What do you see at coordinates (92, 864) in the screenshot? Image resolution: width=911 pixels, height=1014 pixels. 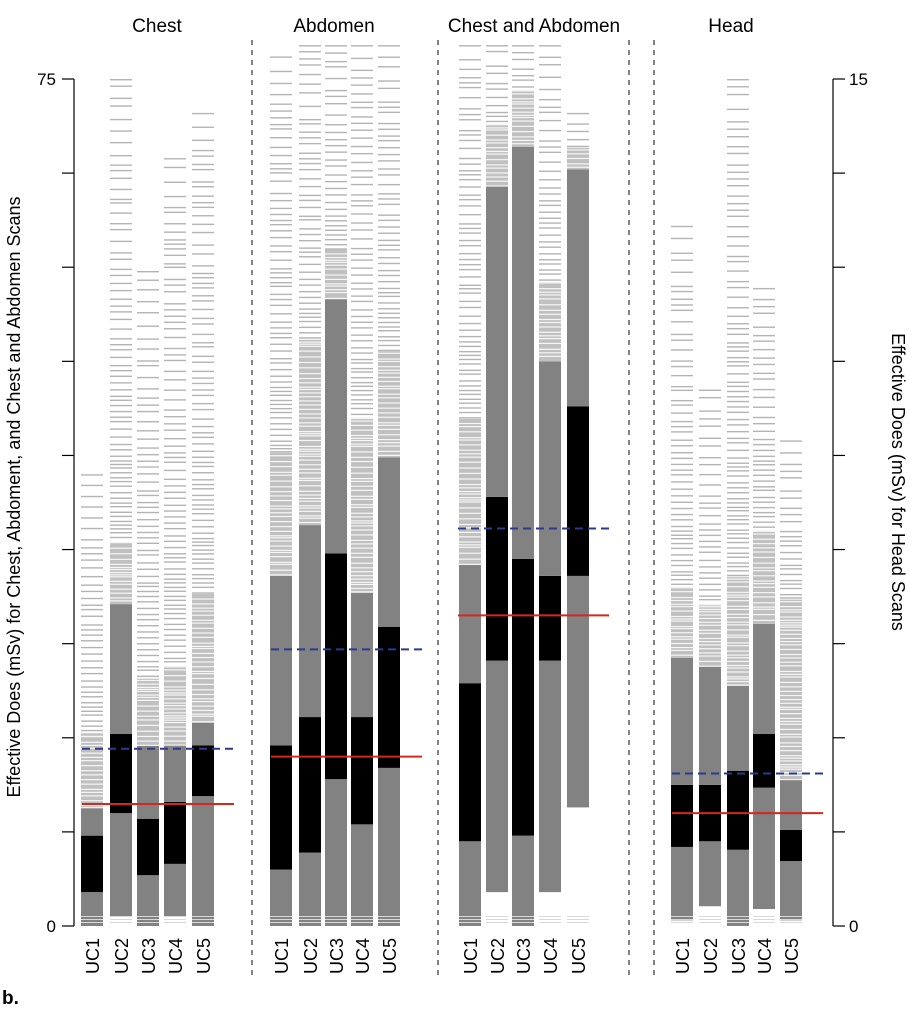 I see `segment-median-low` at bounding box center [92, 864].